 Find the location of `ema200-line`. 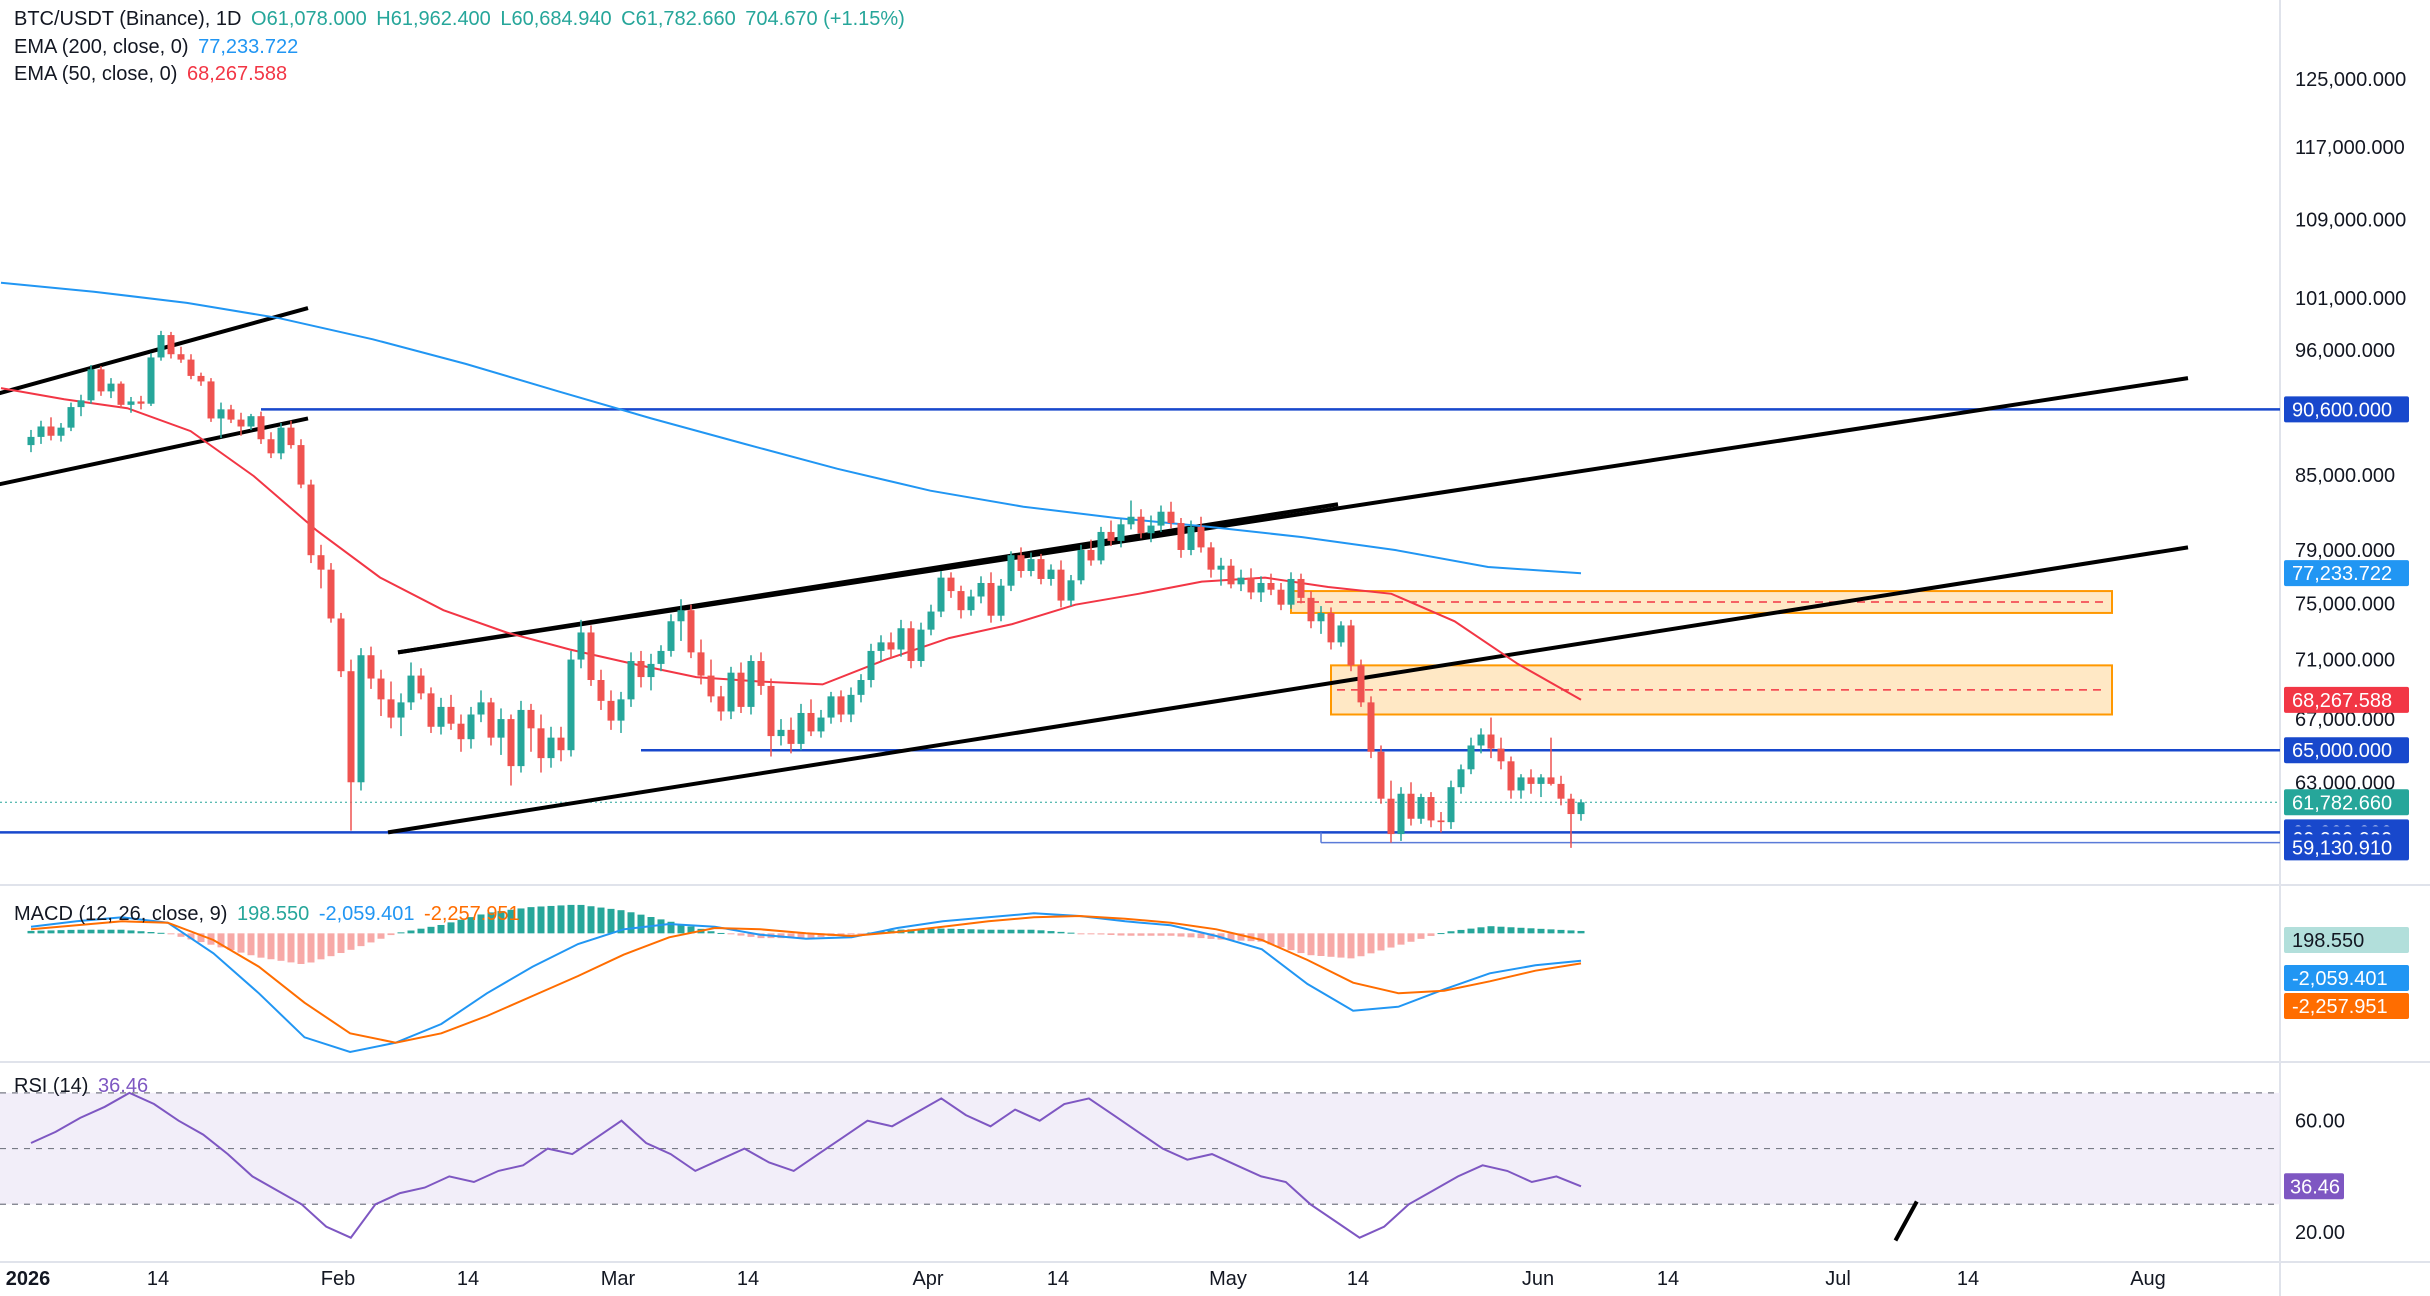

ema200-line is located at coordinates (791, 428).